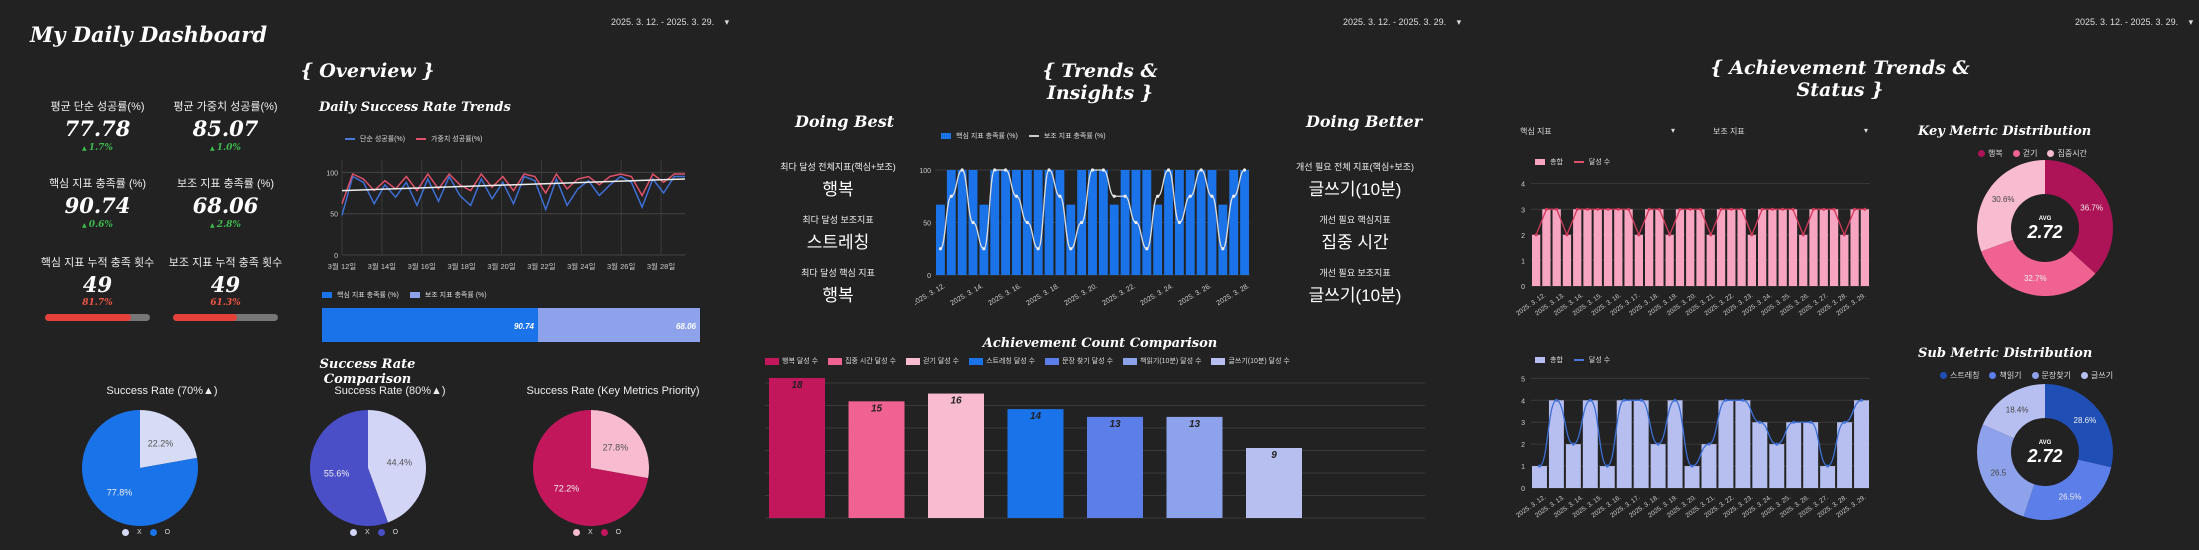 This screenshot has width=2199, height=550. I want to click on insight-item: 개선 필요 전체 지표(핵심+보조) 글쓰기(10분), so click(1355, 180).